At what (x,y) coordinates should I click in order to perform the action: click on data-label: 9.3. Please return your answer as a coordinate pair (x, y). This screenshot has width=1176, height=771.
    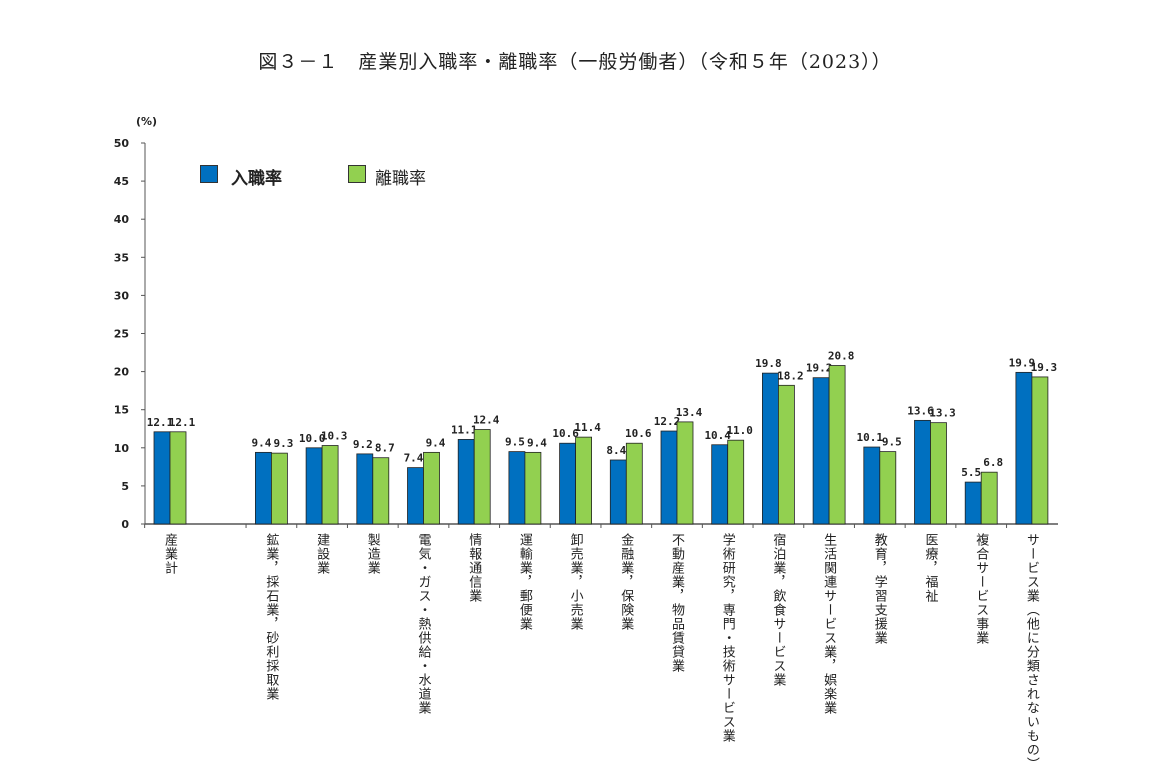
    Looking at the image, I should click on (283, 443).